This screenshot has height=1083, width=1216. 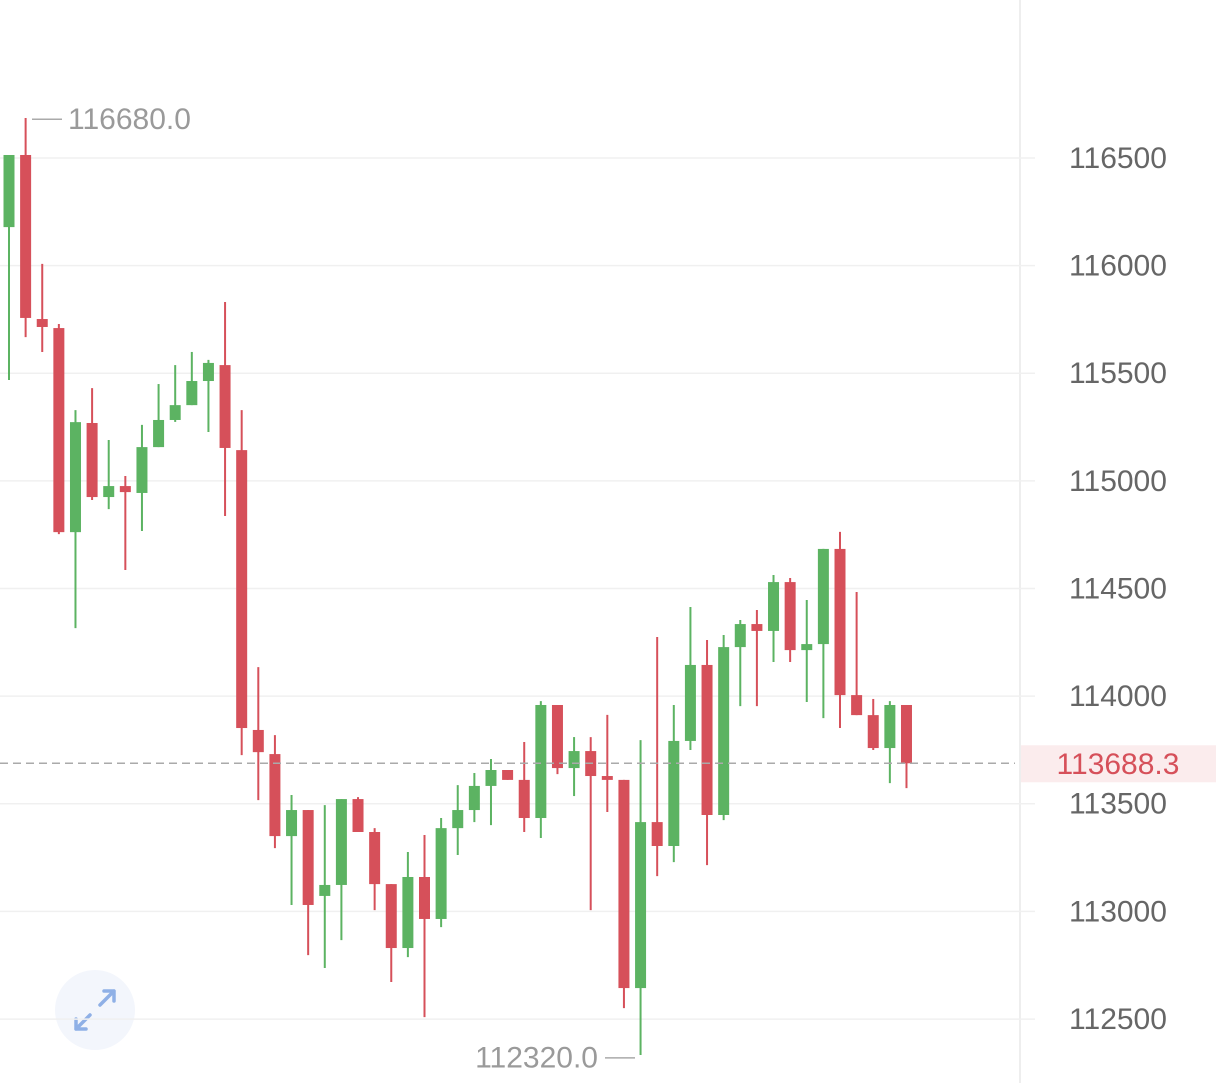 What do you see at coordinates (536, 1058) in the screenshot?
I see `low-label: 112320.0` at bounding box center [536, 1058].